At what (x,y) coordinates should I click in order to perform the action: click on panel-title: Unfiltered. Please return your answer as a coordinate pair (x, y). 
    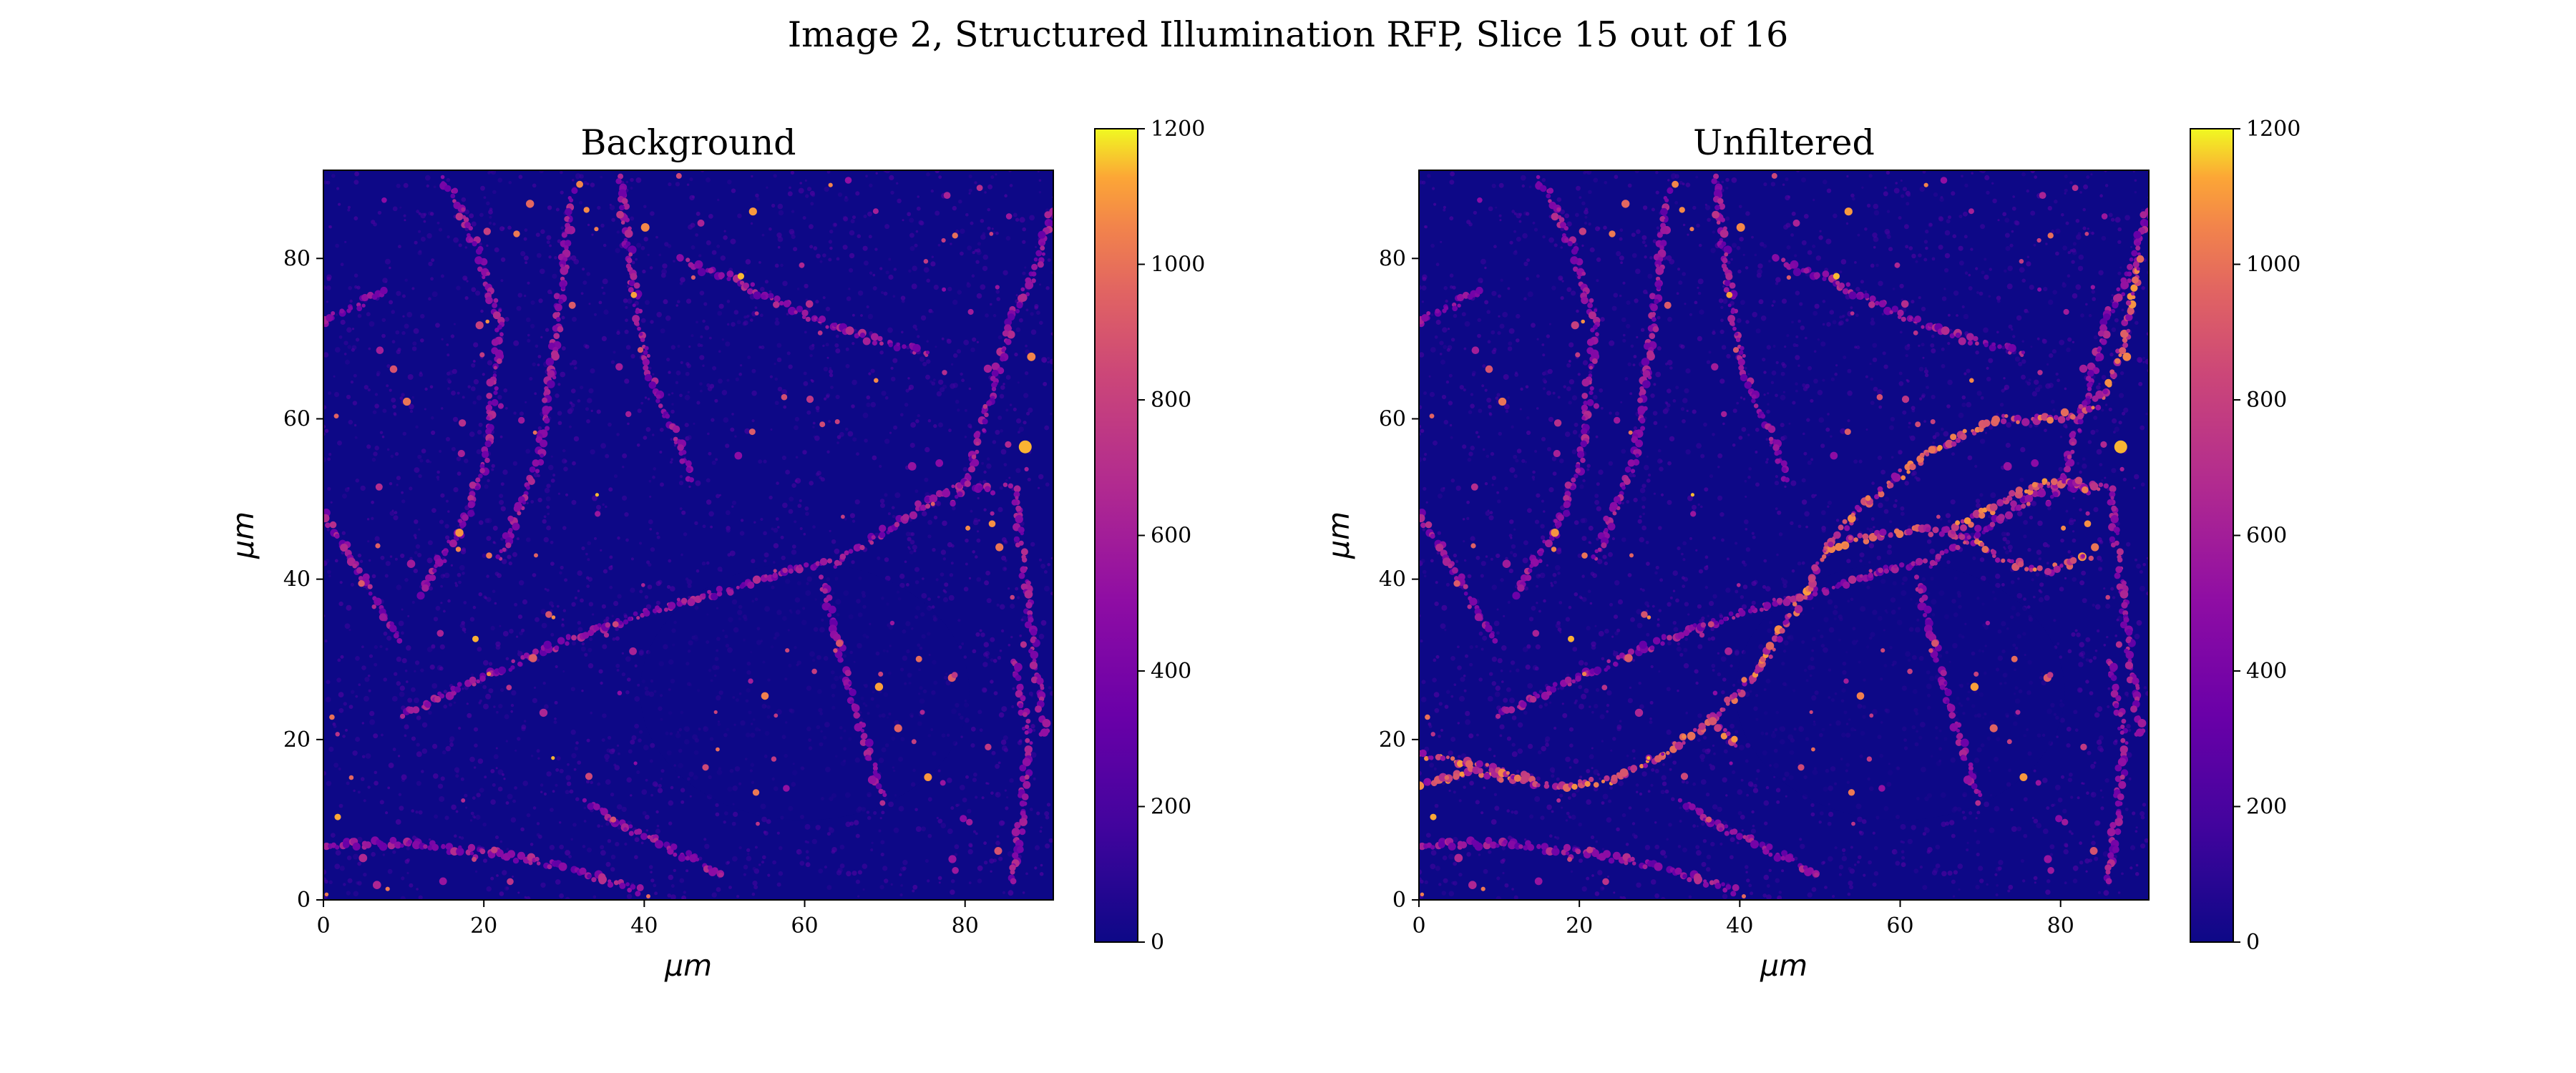
    Looking at the image, I should click on (1784, 142).